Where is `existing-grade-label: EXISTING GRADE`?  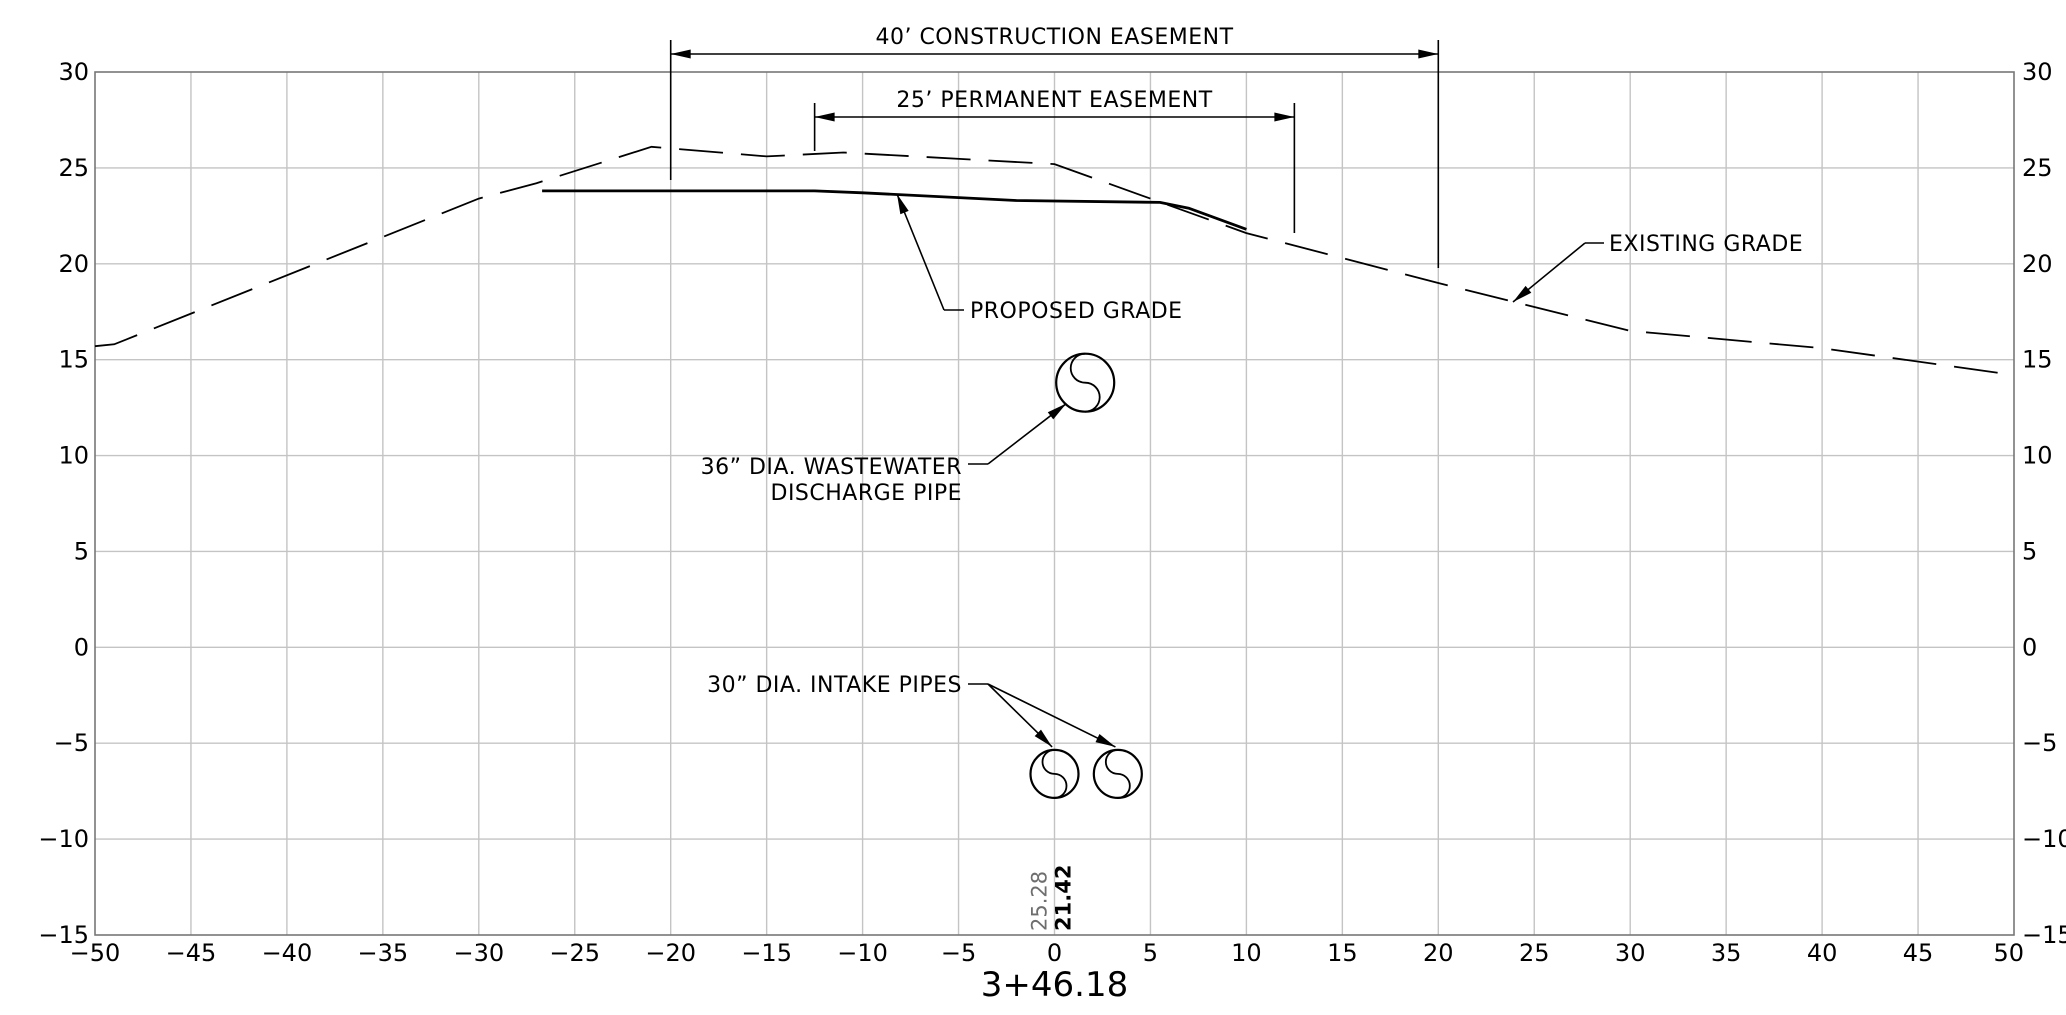 existing-grade-label: EXISTING GRADE is located at coordinates (1706, 244).